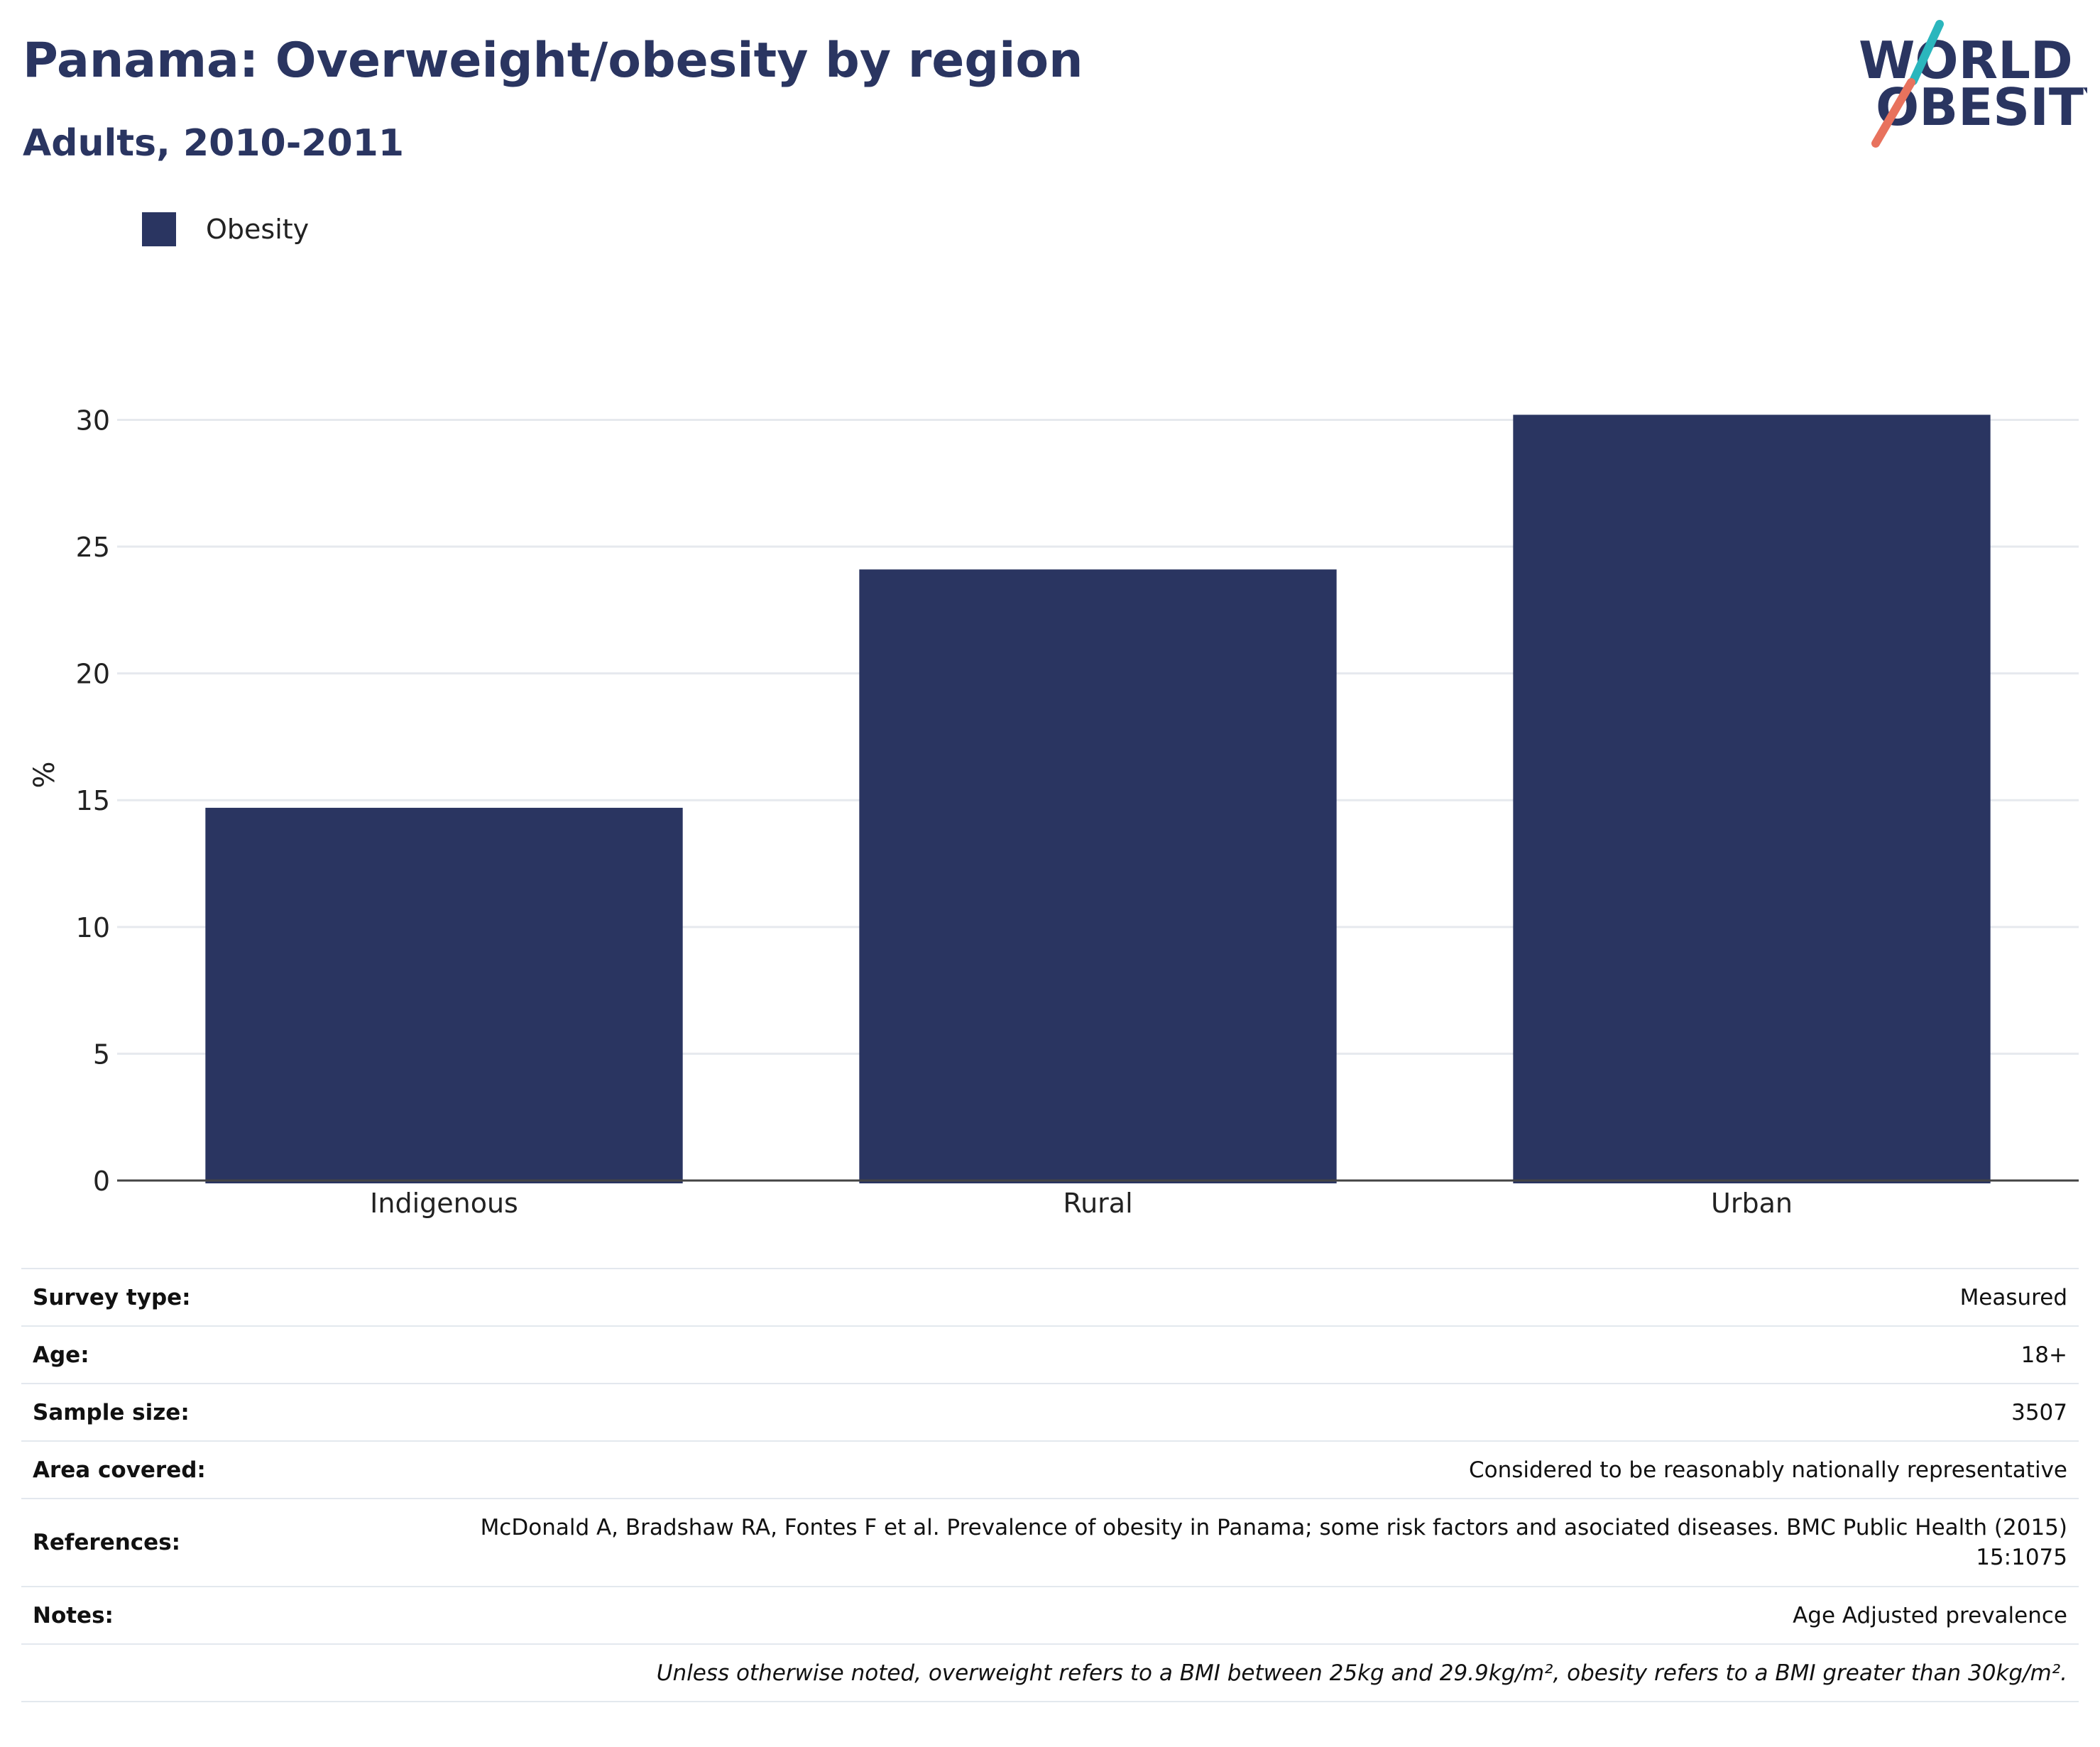 This screenshot has height=1747, width=2100. I want to click on y-tick-label: 5, so click(101, 1054).